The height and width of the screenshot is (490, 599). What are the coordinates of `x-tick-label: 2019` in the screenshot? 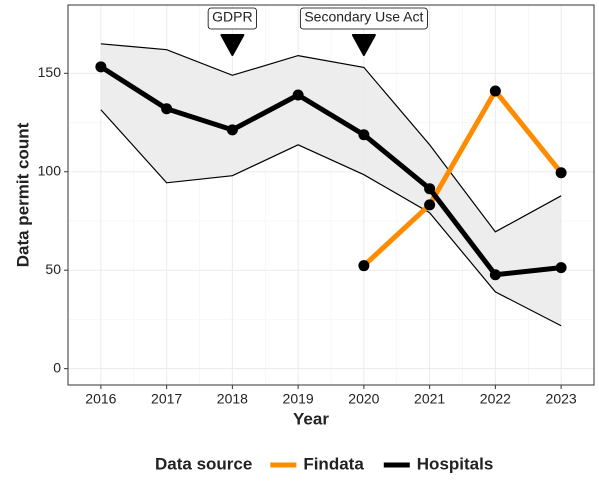 It's located at (298, 399).